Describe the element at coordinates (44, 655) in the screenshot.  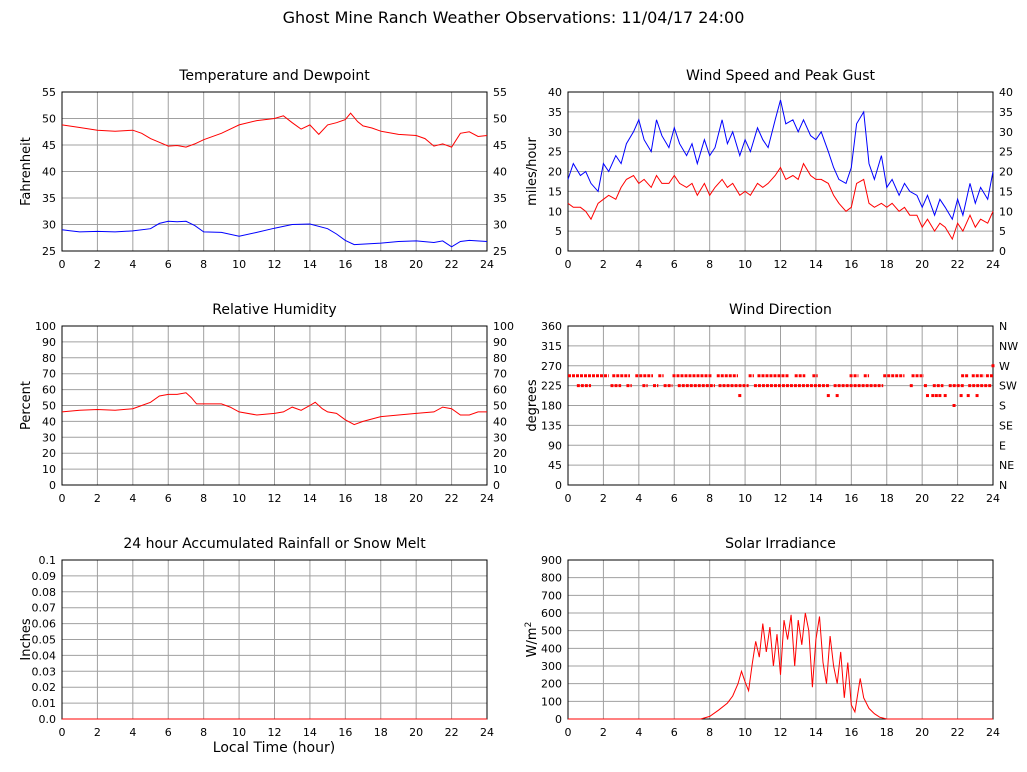
I see `y-tick-label: 0.04` at that location.